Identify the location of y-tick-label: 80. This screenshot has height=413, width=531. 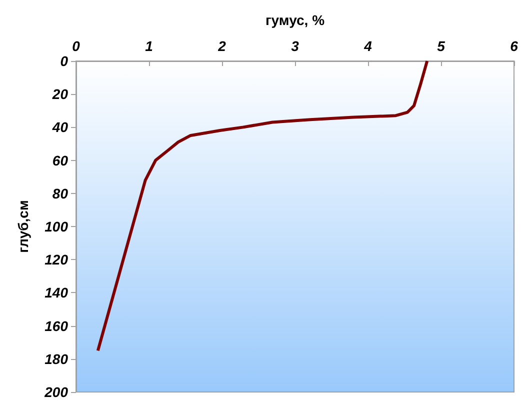
(60, 193).